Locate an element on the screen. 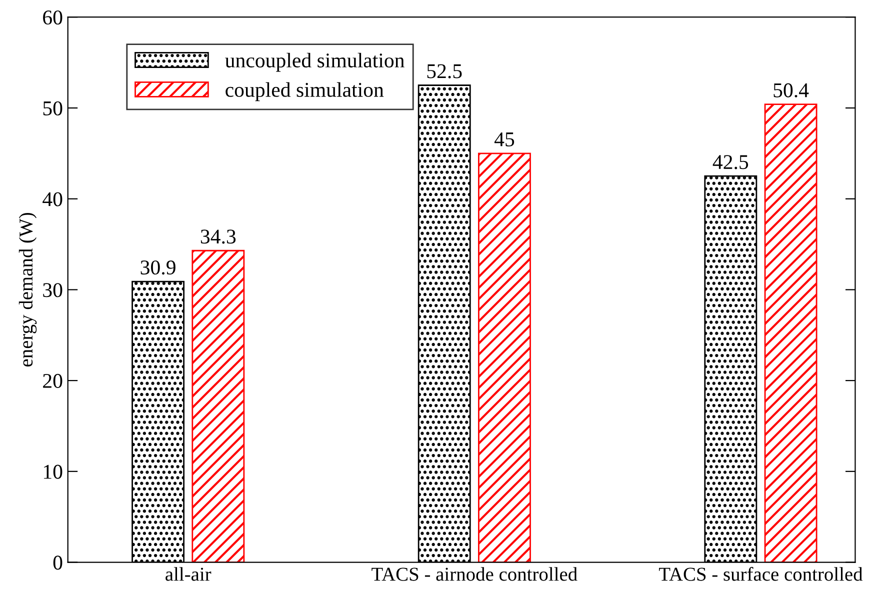 The height and width of the screenshot is (590, 870). data-label: 50.4 is located at coordinates (791, 90).